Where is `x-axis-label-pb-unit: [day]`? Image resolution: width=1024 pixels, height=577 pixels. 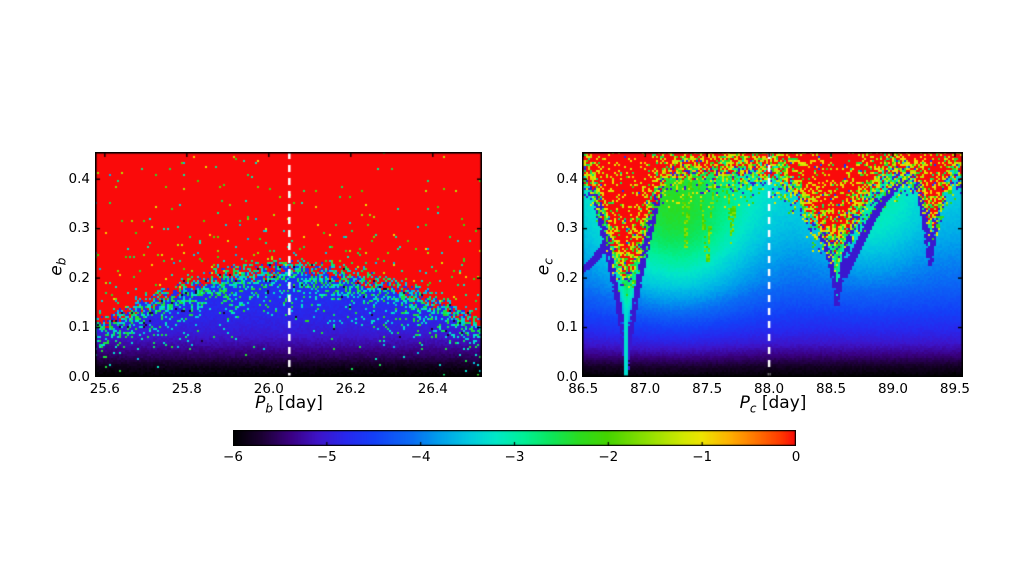 x-axis-label-pb-unit: [day] is located at coordinates (297, 403).